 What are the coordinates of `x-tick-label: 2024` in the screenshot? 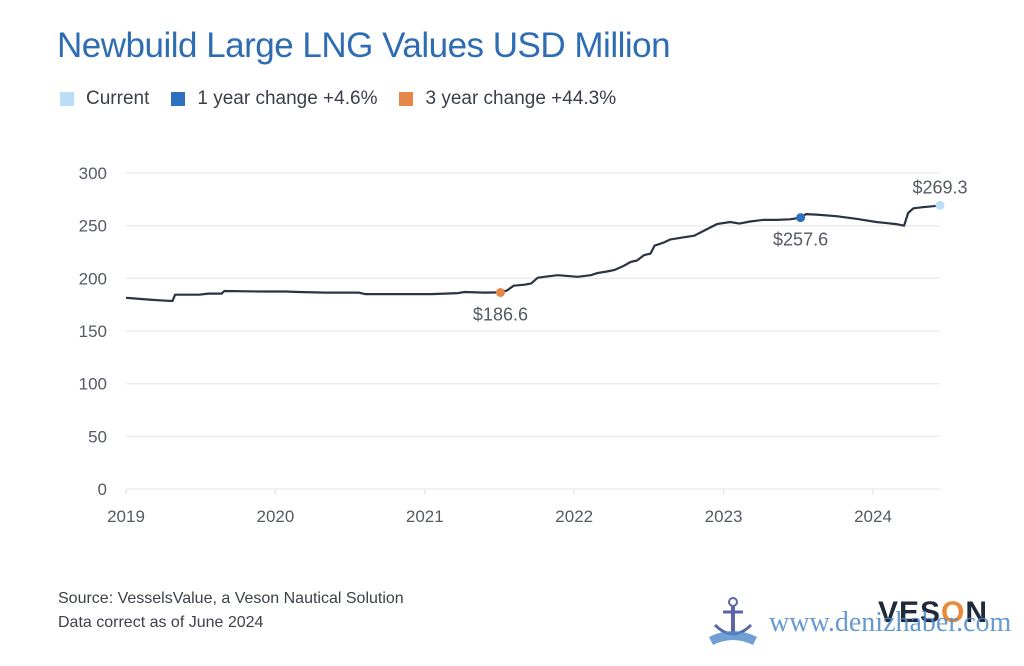 It's located at (873, 516).